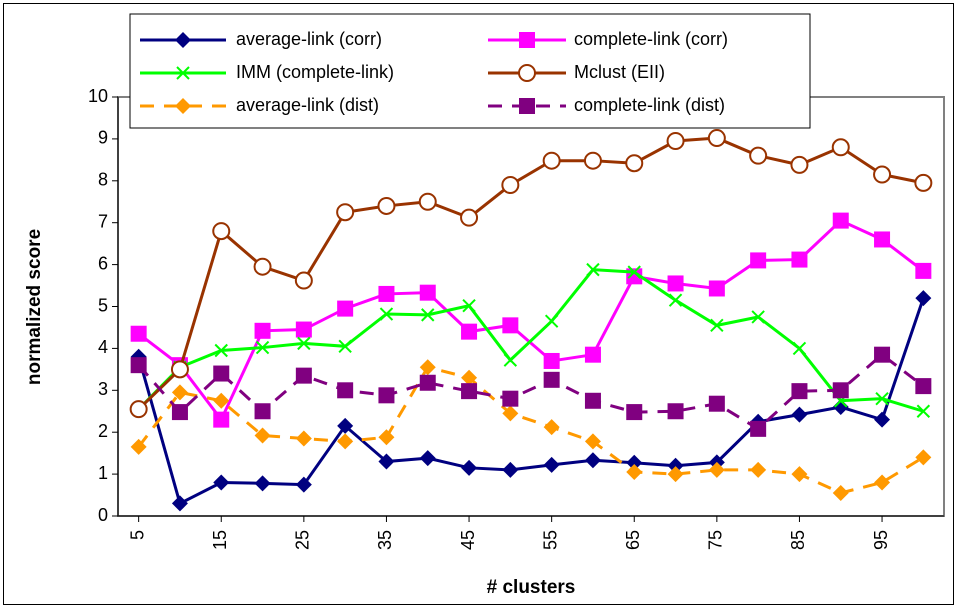 The height and width of the screenshot is (609, 958). I want to click on x-axis-label: # clusters, so click(531, 587).